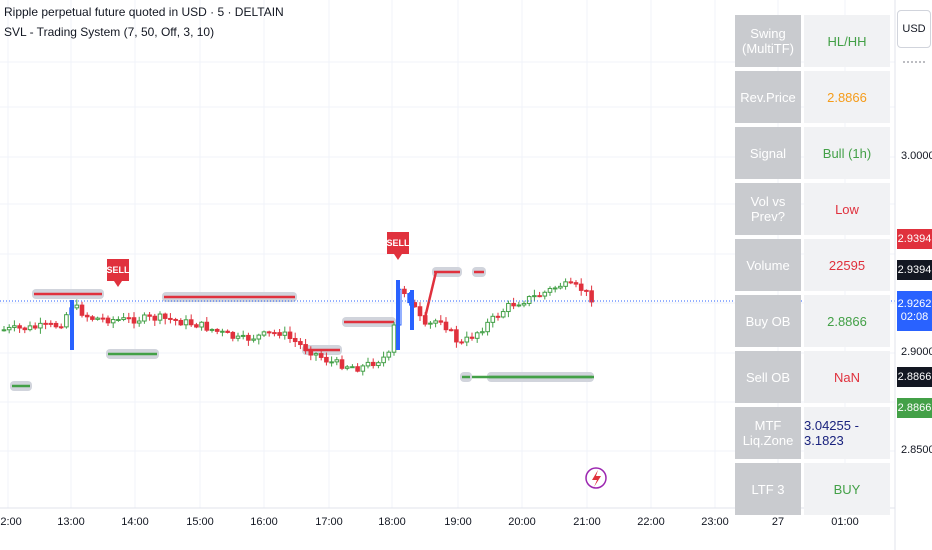 The height and width of the screenshot is (550, 932). Describe the element at coordinates (914, 317) in the screenshot. I see `bar-countdown: 02:08` at that location.